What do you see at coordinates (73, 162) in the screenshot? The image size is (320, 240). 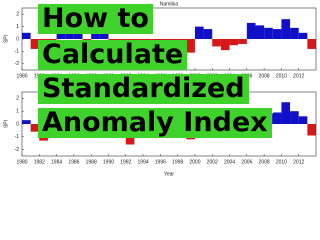 I see `x-tick-label: 1986` at bounding box center [73, 162].